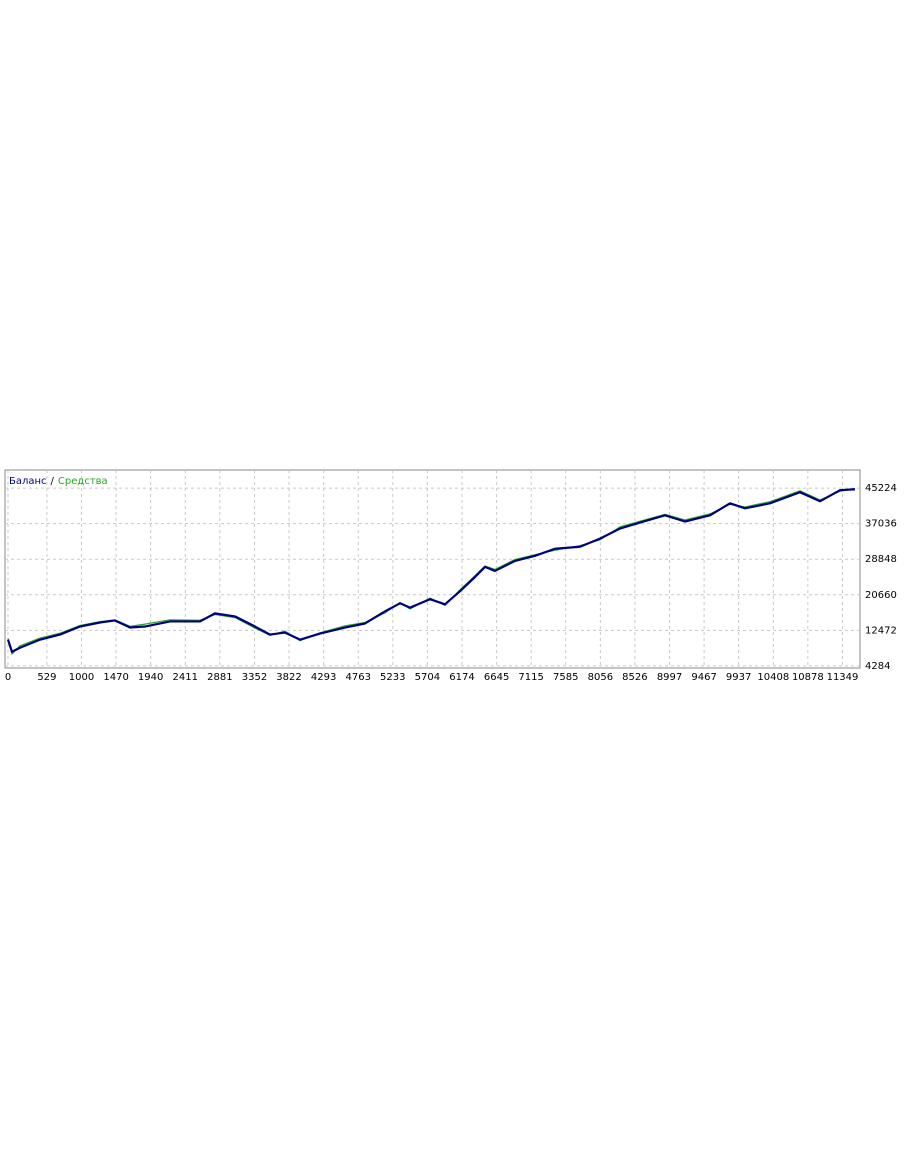 This screenshot has height=1159, width=910. Describe the element at coordinates (392, 677) in the screenshot. I see `x-tick-label: 5233` at that location.